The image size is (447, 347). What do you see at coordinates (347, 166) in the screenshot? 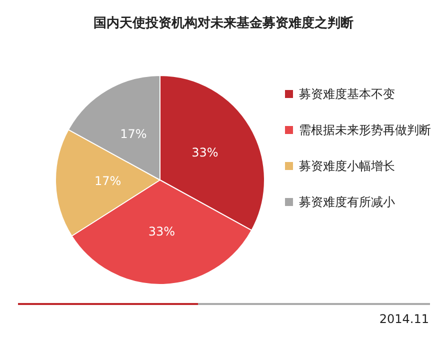
I see `legend-label: 募资难度小幅增长` at bounding box center [347, 166].